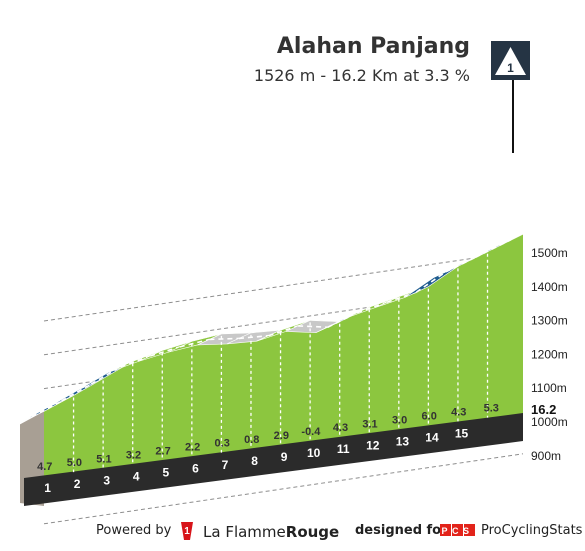 The image size is (585, 551). I want to click on y-tick-1200: 1200m, so click(549, 354).